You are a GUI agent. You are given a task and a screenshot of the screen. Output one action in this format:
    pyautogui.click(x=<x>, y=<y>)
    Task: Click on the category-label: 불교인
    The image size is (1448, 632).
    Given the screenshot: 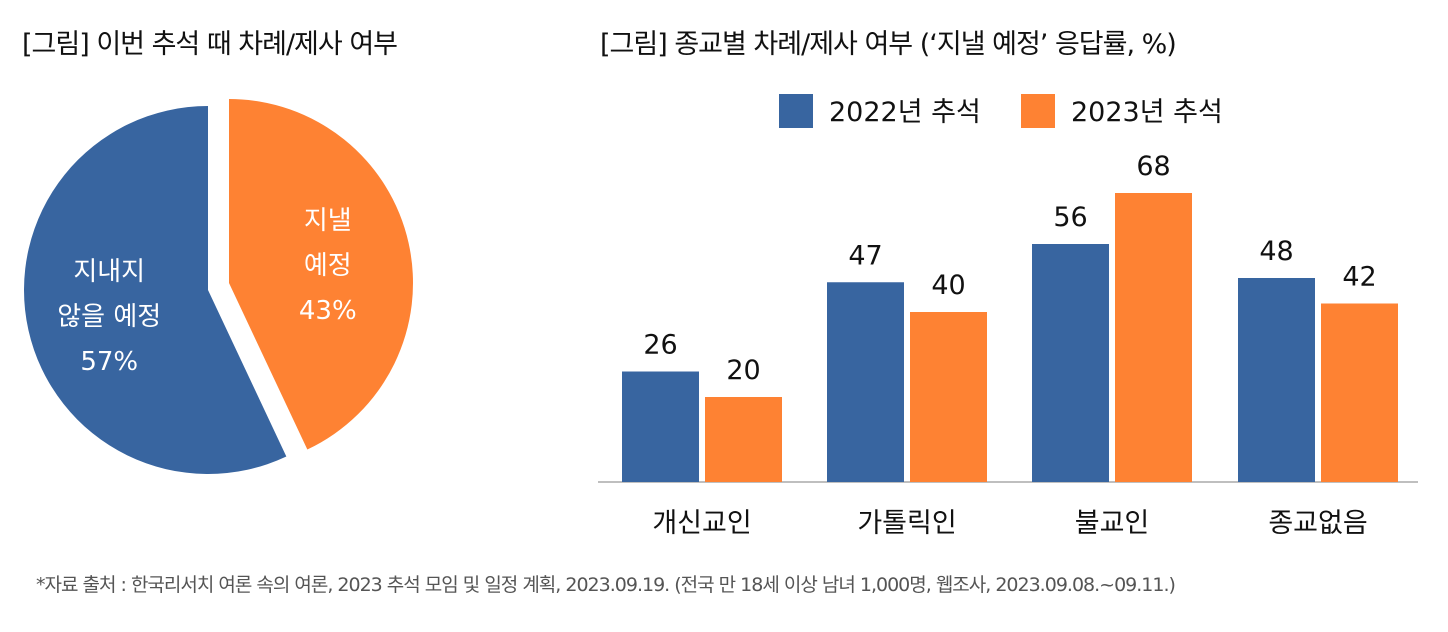 What is the action you would take?
    pyautogui.click(x=1112, y=523)
    